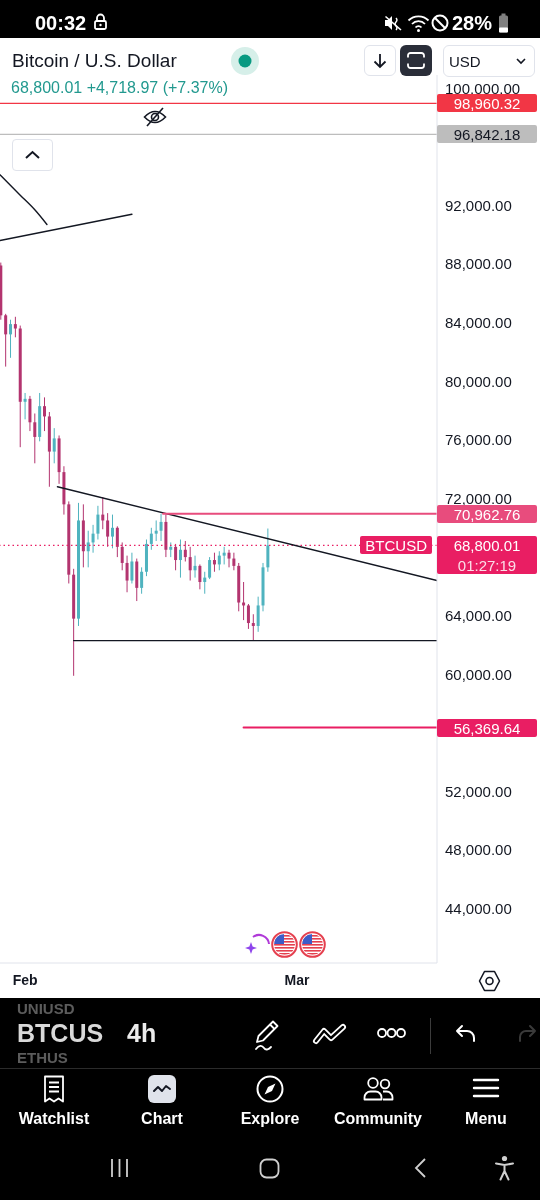 This screenshot has width=540, height=1200. Describe the element at coordinates (478, 205) in the screenshot. I see `y-tick-label: 92,000.00` at that location.